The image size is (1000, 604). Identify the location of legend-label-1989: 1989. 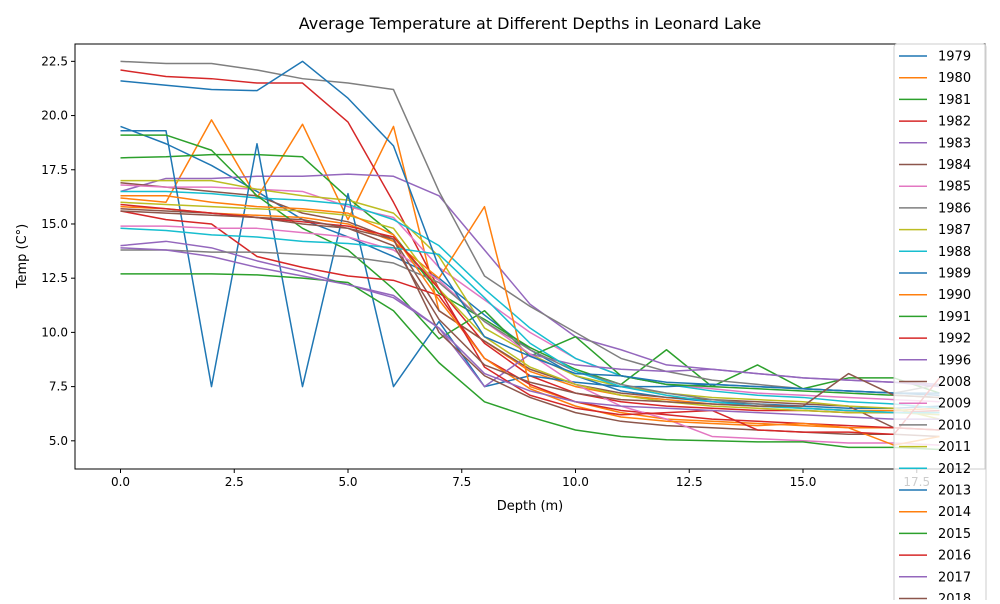
(954, 274).